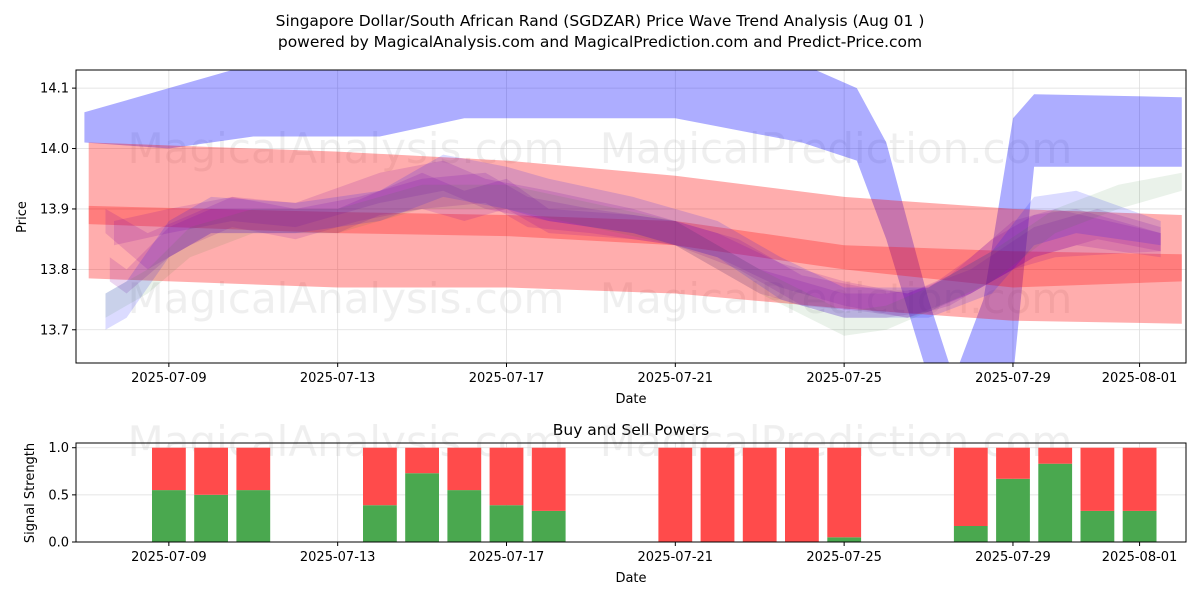 The image size is (1200, 604). I want to click on price-x-tick-label: 2025-07-09, so click(169, 378).